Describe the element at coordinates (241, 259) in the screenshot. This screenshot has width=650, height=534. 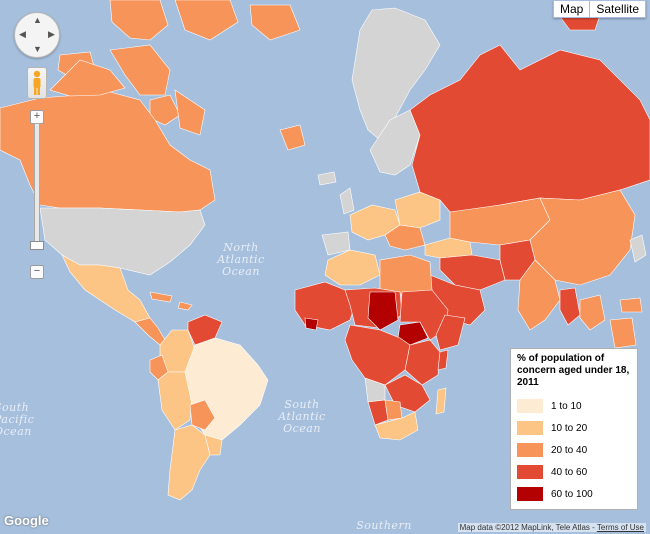
I see `north-atlantic-label: North Atlantic Ocean` at that location.